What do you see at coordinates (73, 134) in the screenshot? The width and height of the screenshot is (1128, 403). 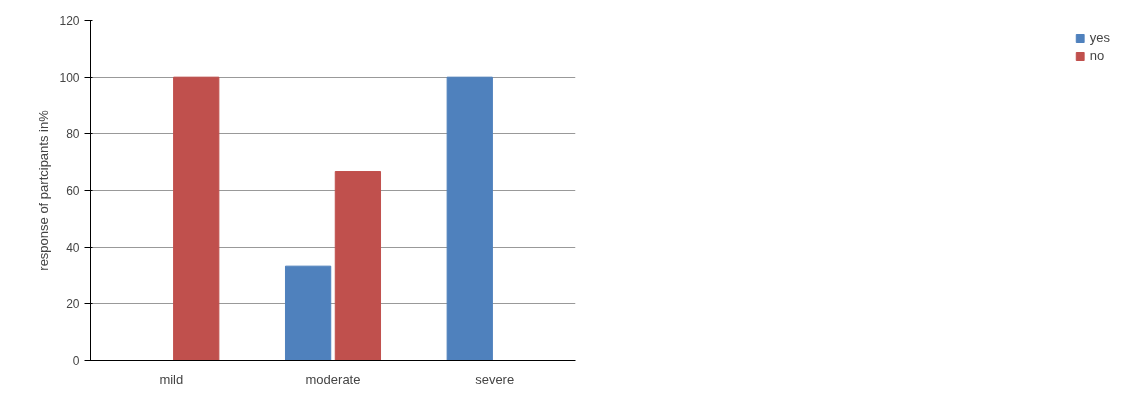 I see `y-tick-label: 80` at bounding box center [73, 134].